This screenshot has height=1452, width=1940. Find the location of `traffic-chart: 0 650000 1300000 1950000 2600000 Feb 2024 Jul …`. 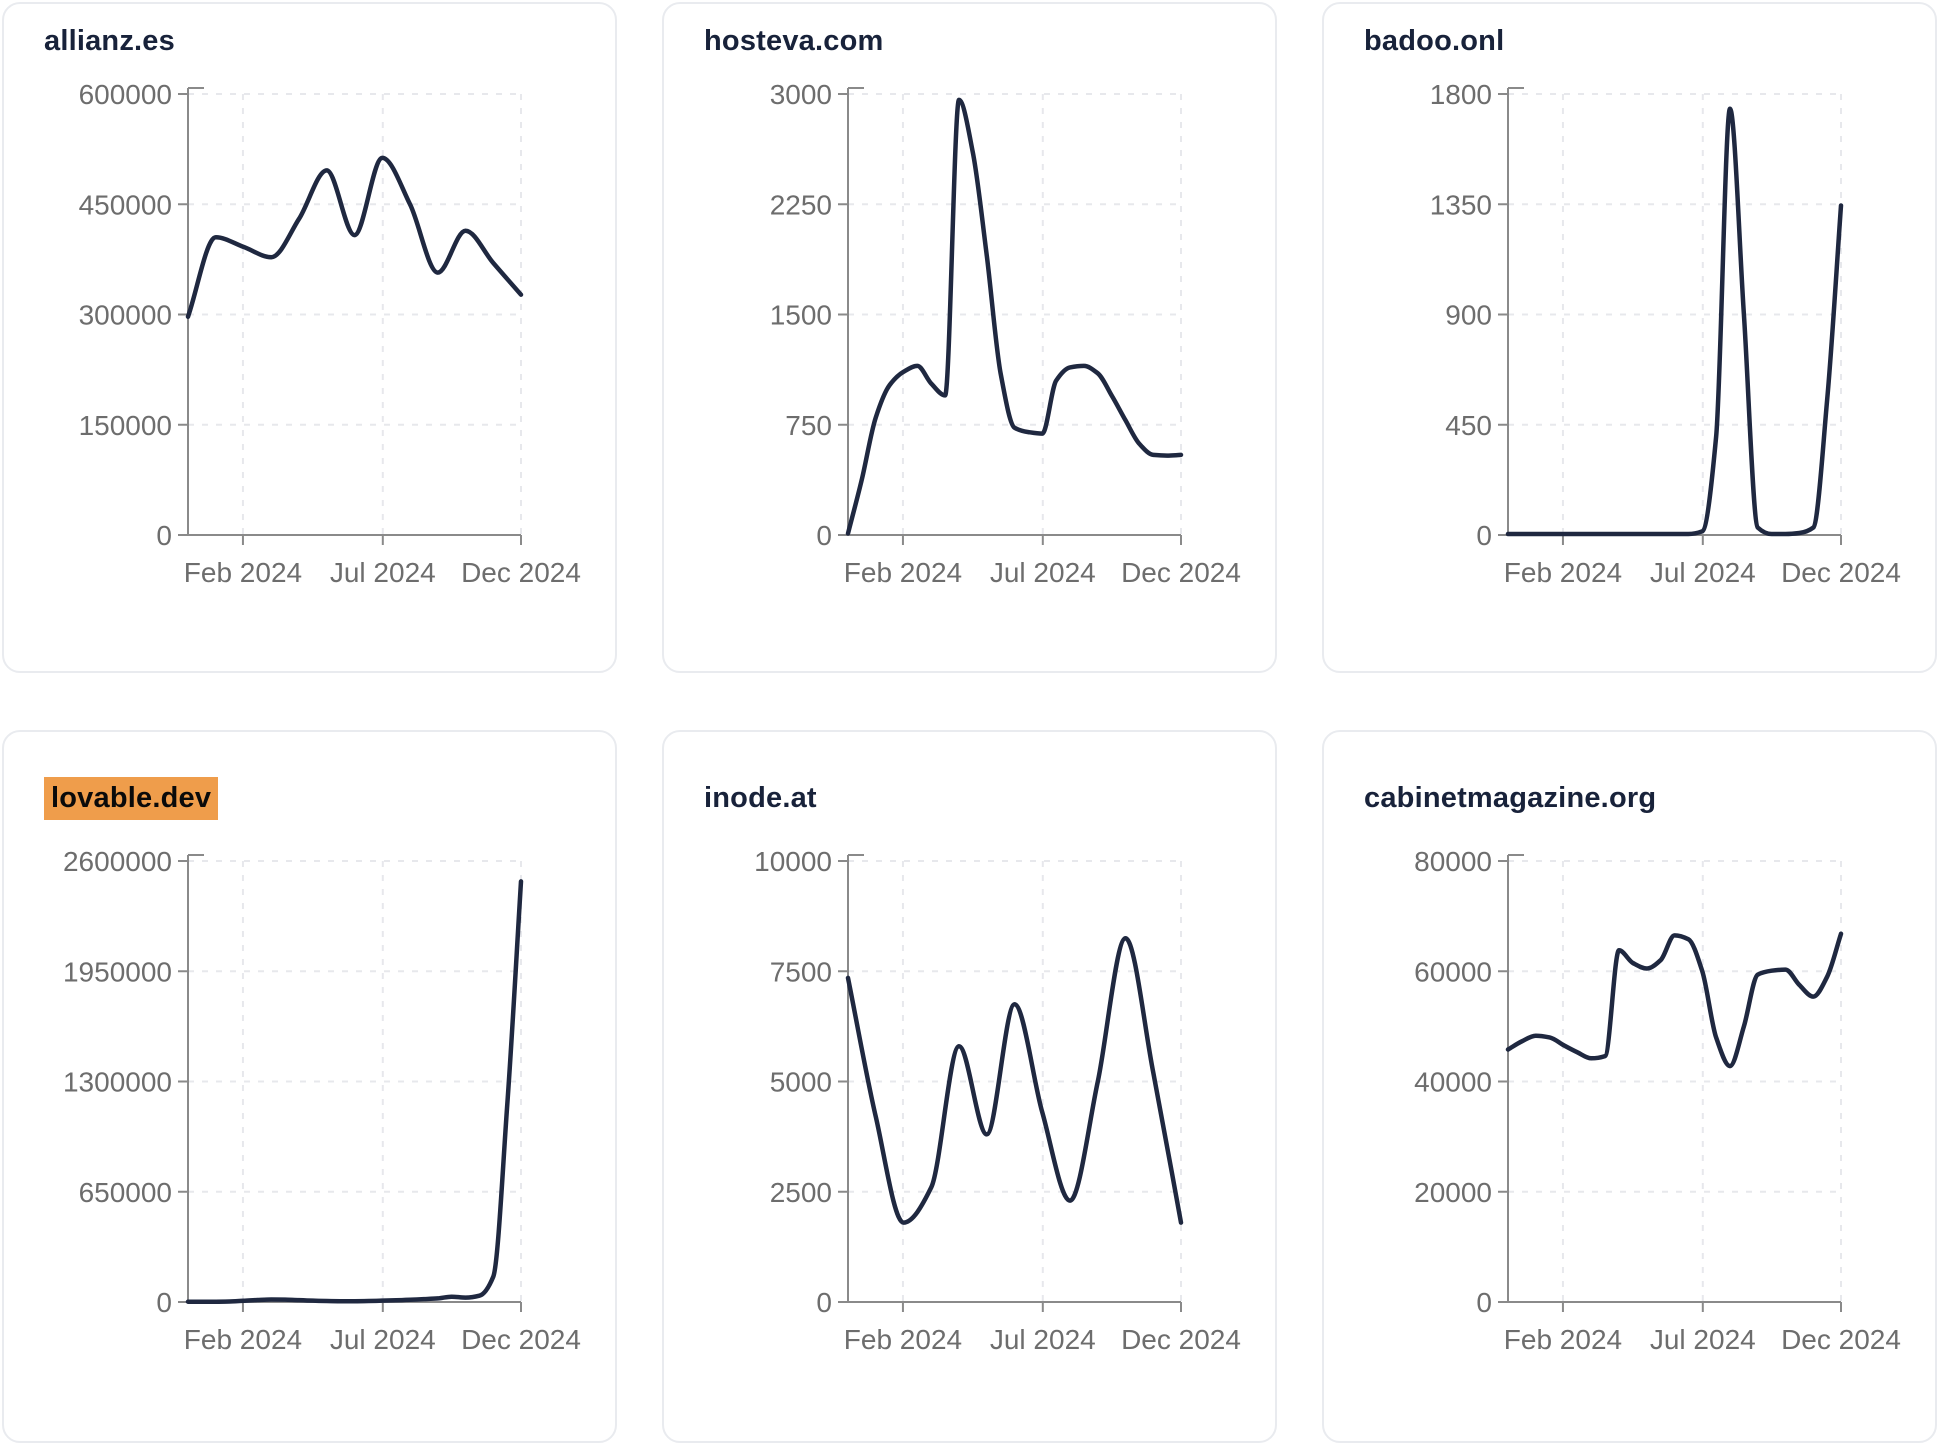

traffic-chart: 0 650000 1300000 1950000 2600000 Feb 2024 Jul … is located at coordinates (322, 1100).